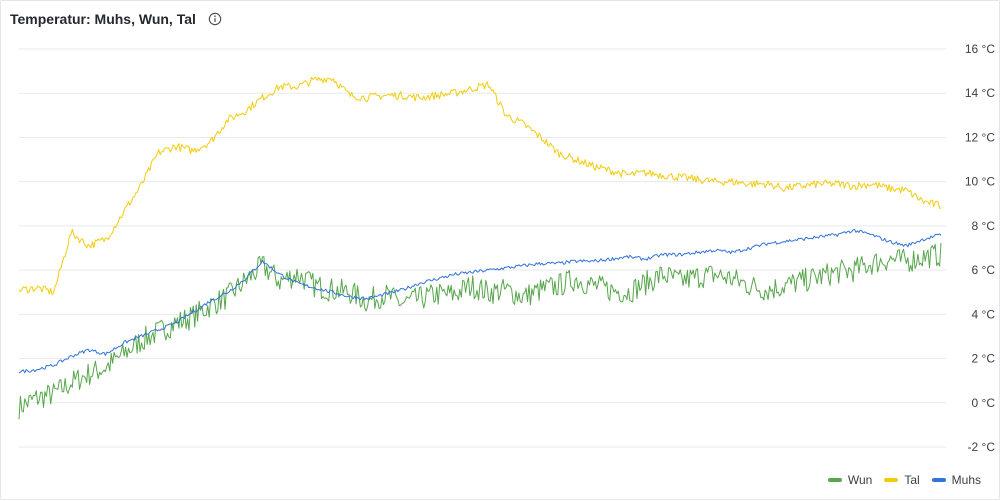  Describe the element at coordinates (984, 314) in the screenshot. I see `y-tick-label: 4 °C` at that location.